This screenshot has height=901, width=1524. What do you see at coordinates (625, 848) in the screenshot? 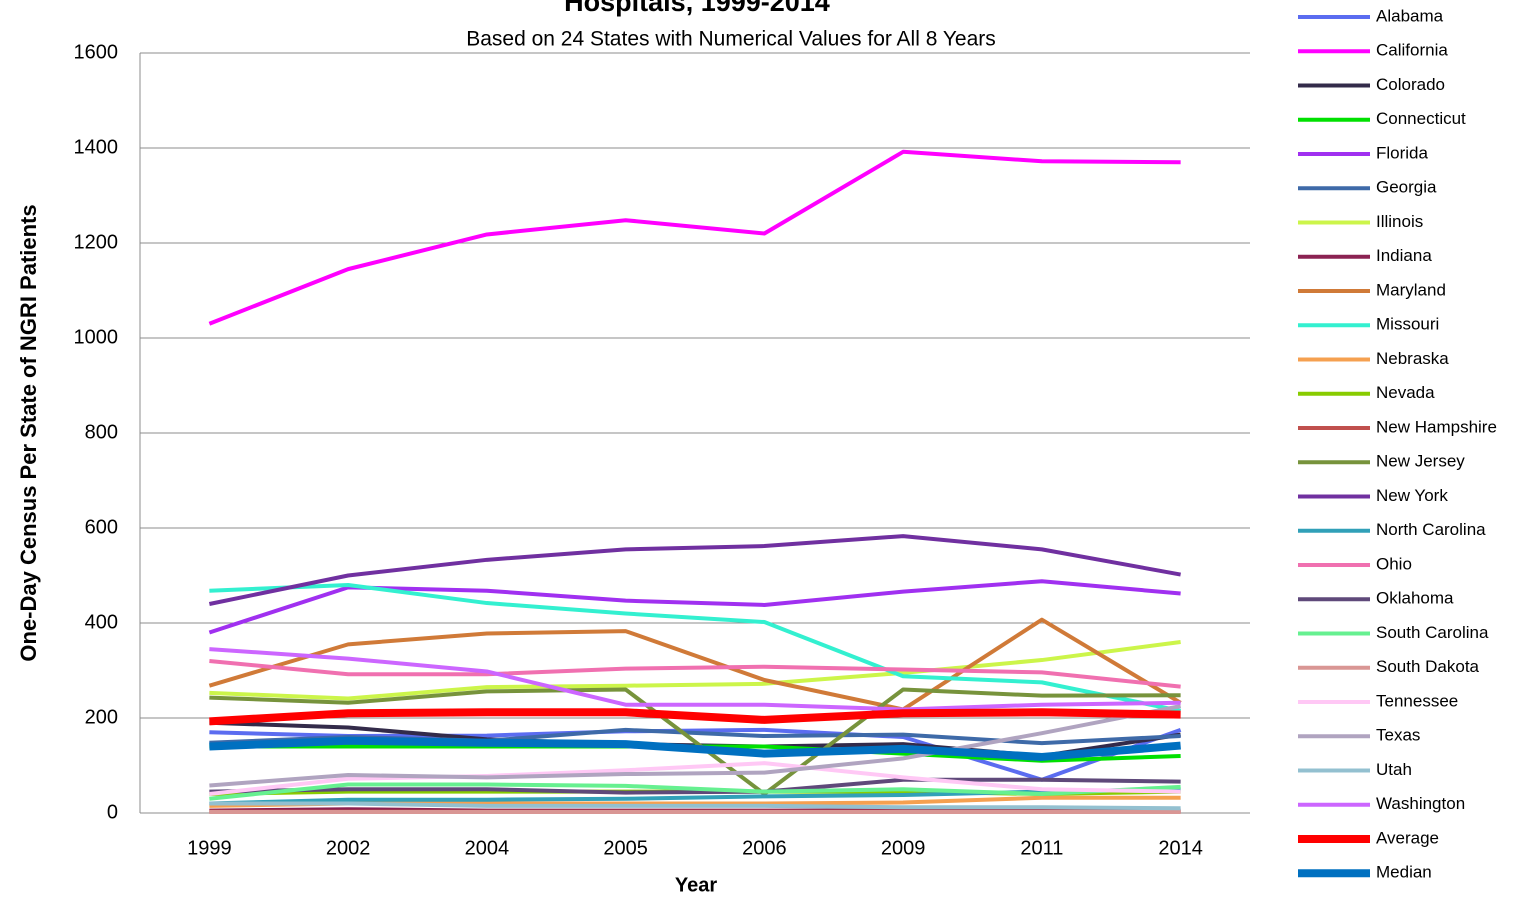
I see `x-tick-label: 2005` at bounding box center [625, 848].